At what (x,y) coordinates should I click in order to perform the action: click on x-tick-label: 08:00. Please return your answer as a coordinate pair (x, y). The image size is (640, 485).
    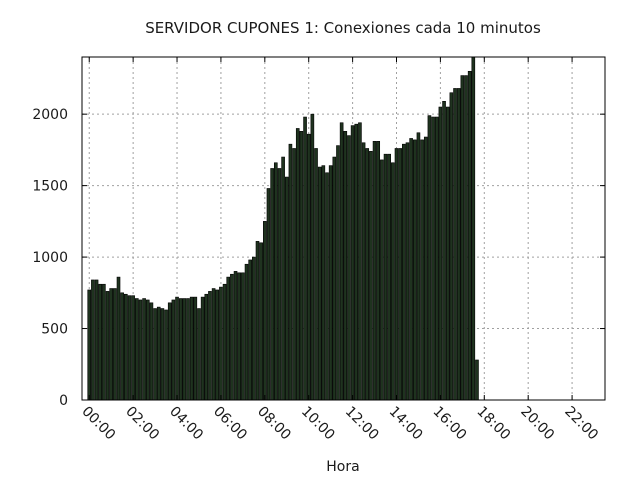
    Looking at the image, I should click on (274, 424).